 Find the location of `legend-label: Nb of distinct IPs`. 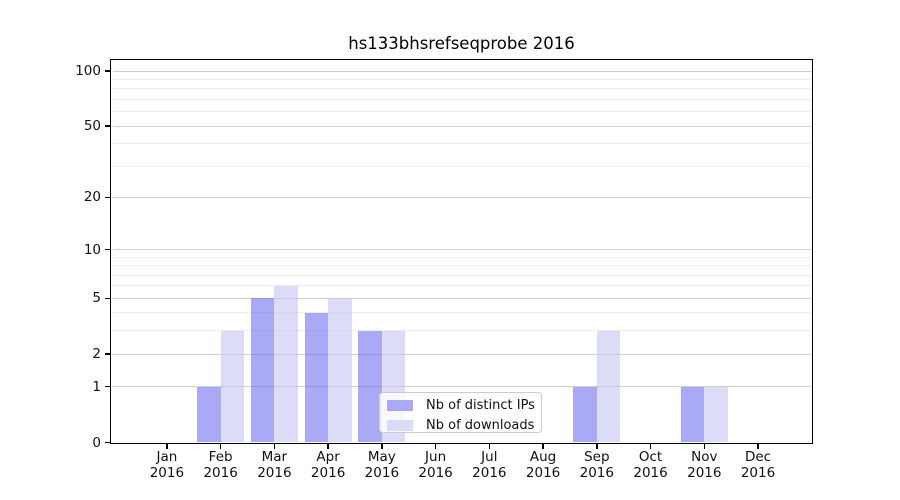

legend-label: Nb of distinct IPs is located at coordinates (480, 405).